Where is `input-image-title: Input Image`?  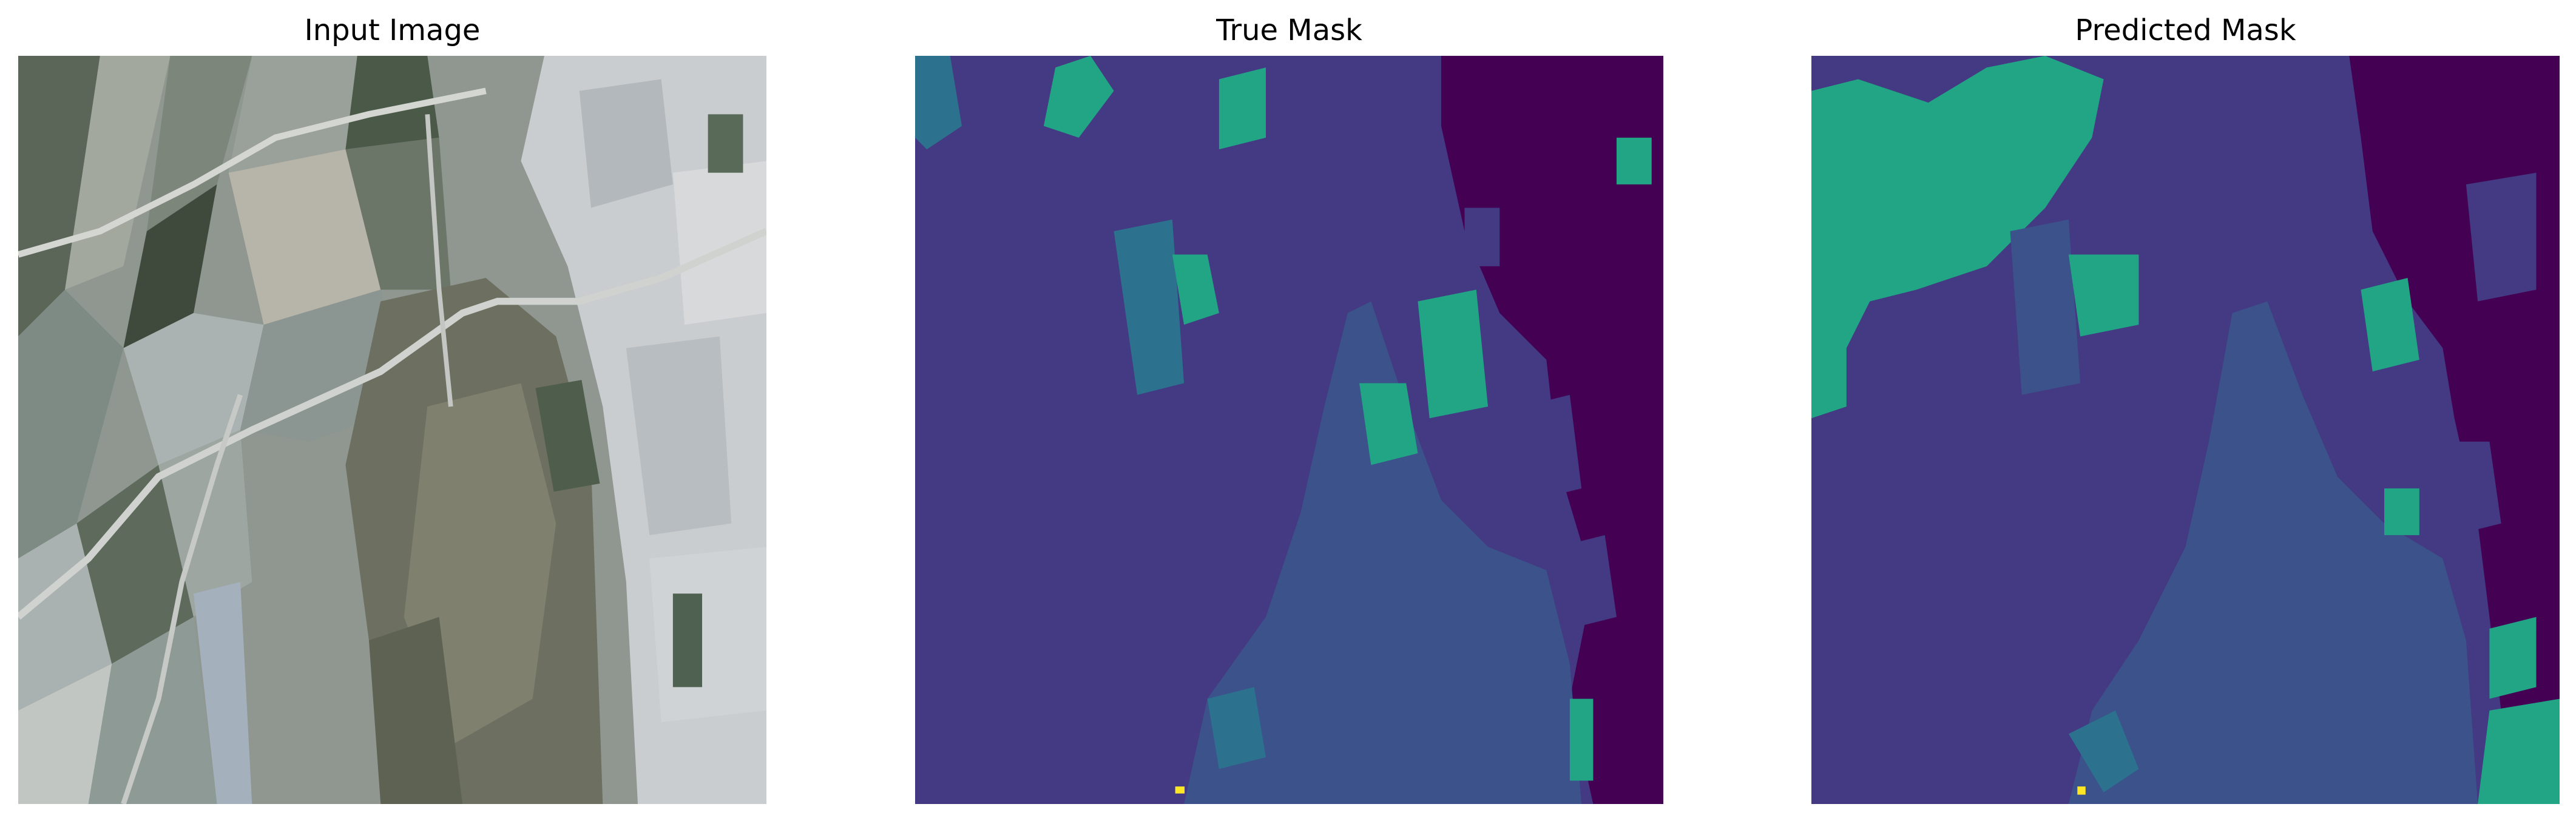 input-image-title: Input Image is located at coordinates (392, 30).